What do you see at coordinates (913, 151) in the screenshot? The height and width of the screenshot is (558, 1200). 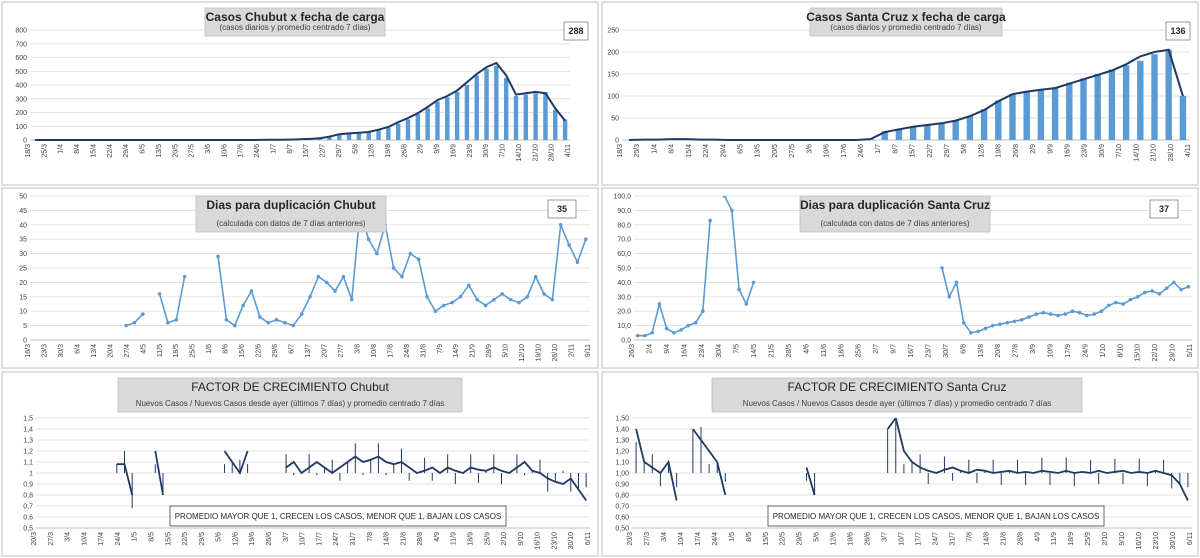 I see `x-tick-label: 15/7` at bounding box center [913, 151].